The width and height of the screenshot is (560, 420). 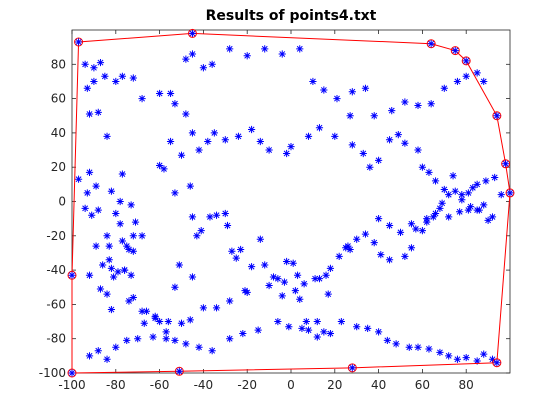 I want to click on y-tick-label: 80, so click(x=58, y=64).